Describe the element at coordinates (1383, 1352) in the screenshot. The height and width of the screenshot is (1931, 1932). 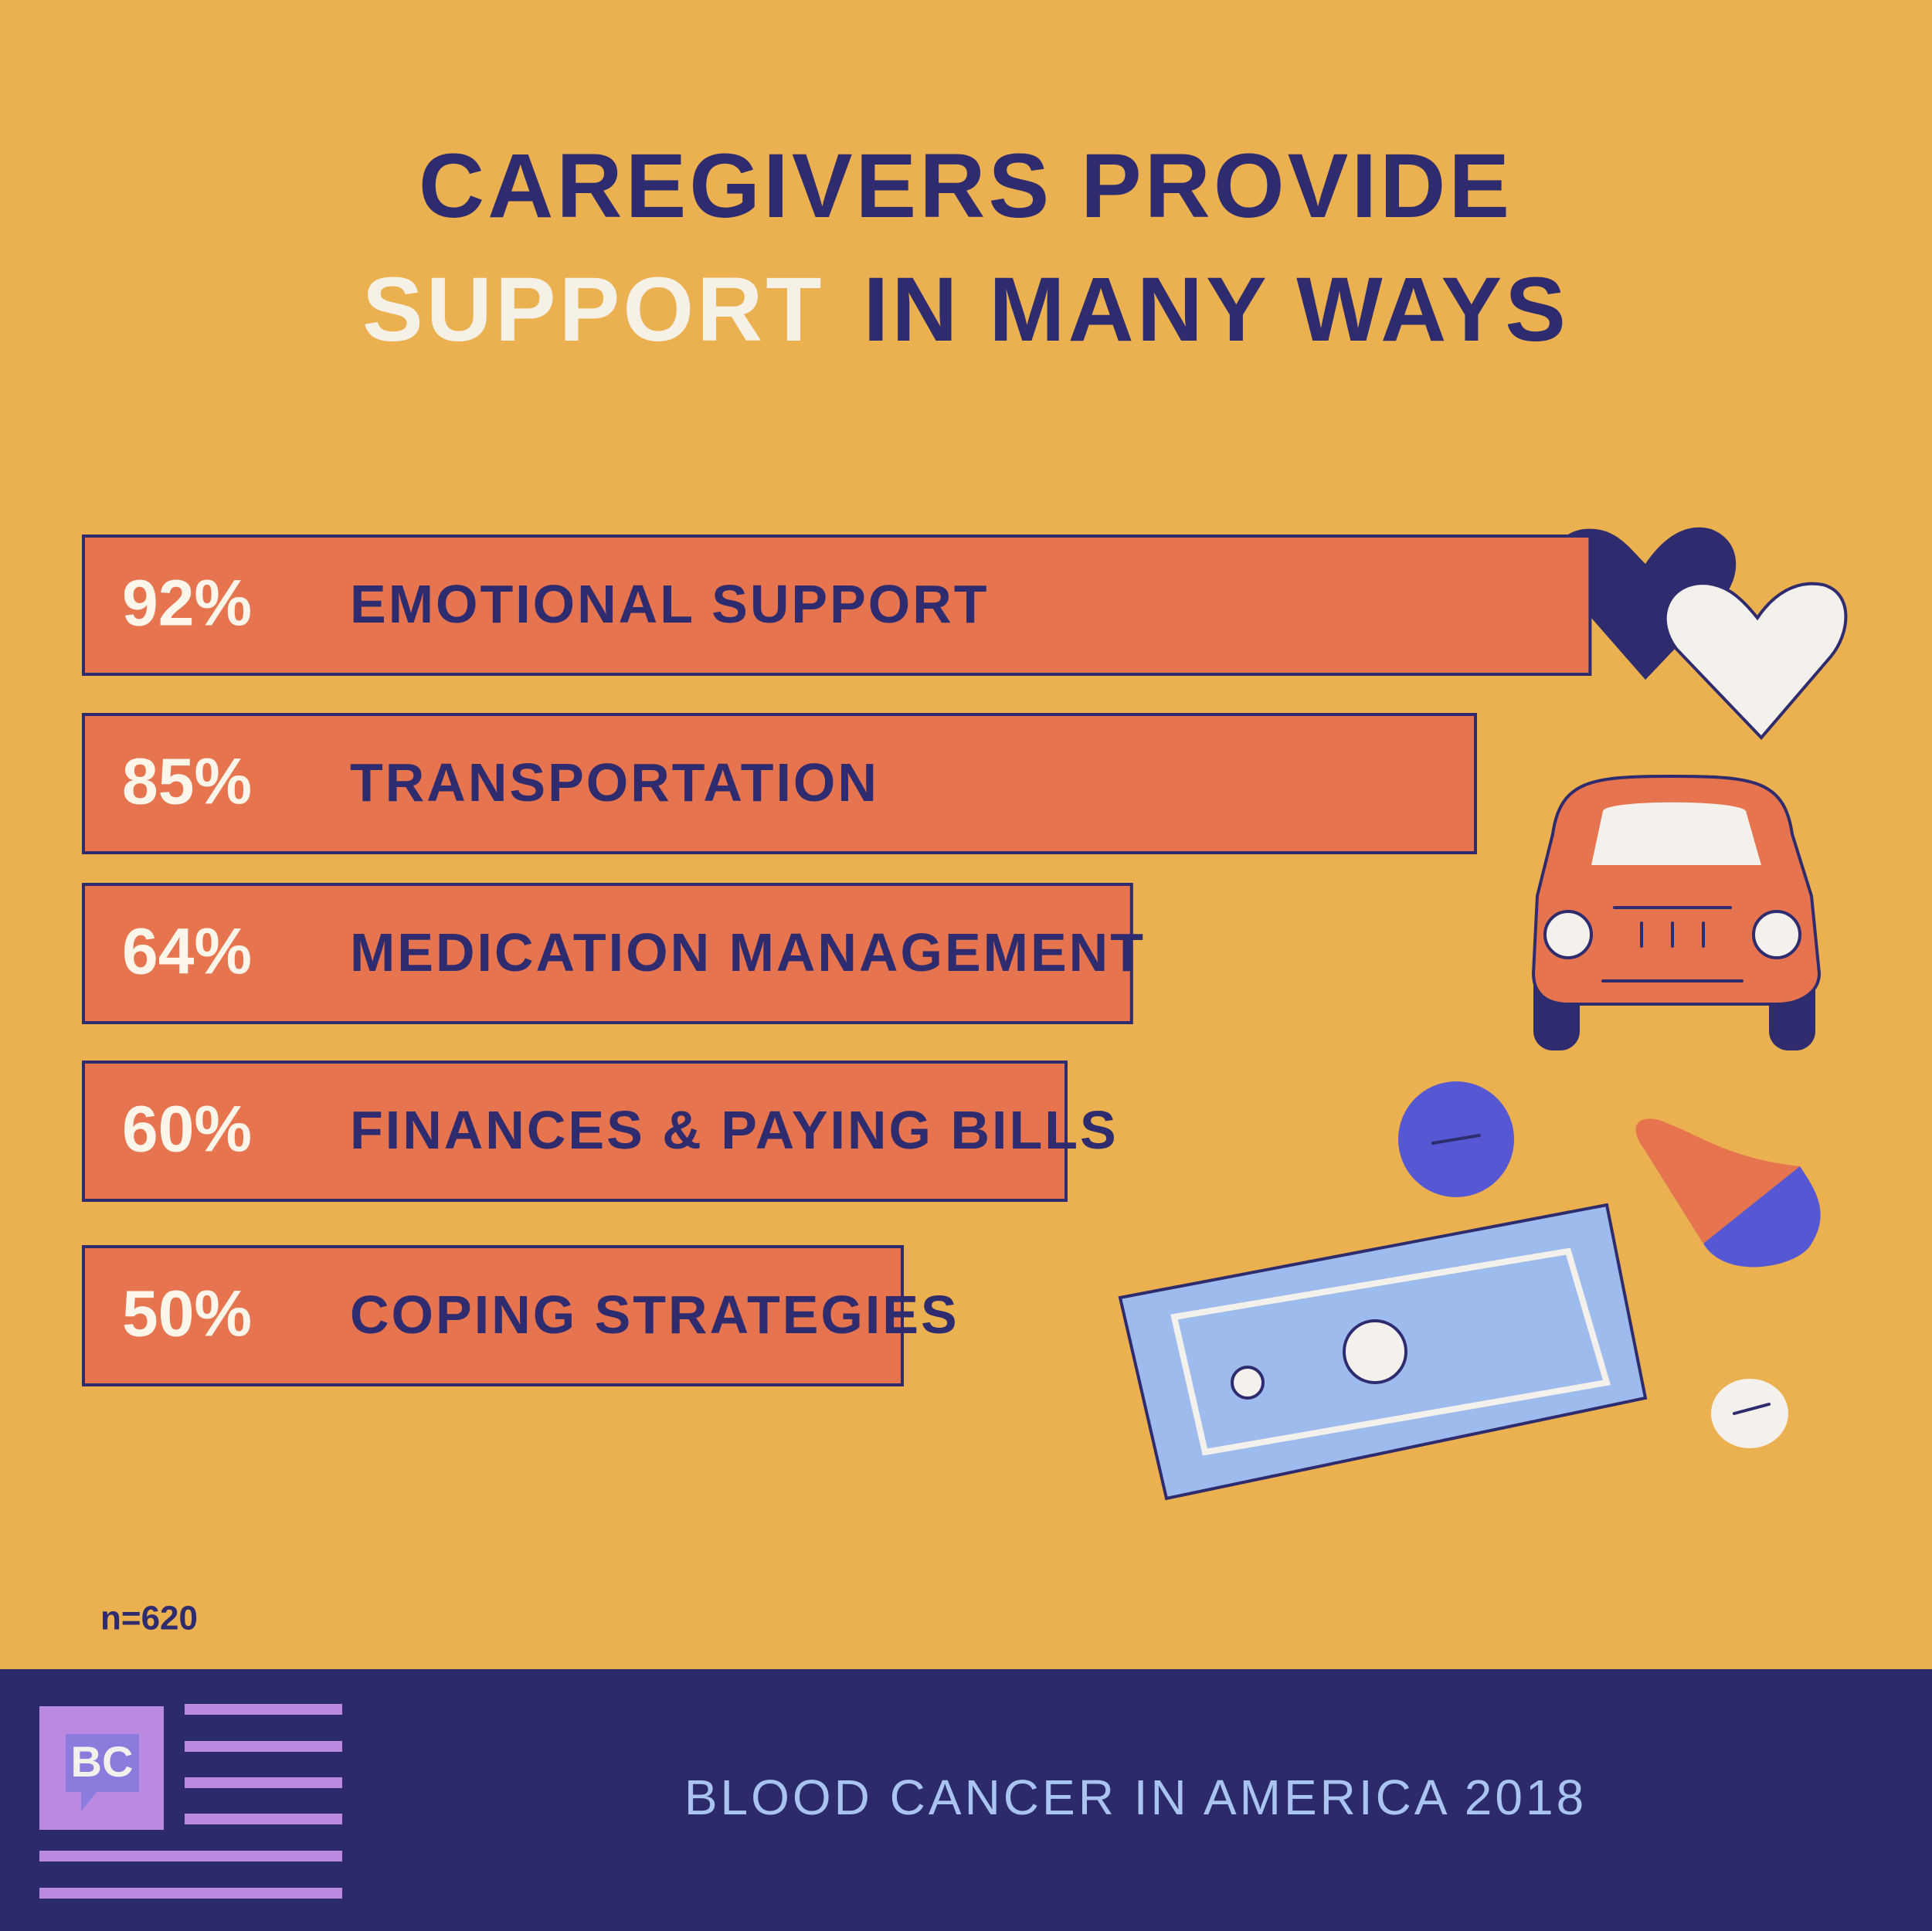
I see `money-icon` at that location.